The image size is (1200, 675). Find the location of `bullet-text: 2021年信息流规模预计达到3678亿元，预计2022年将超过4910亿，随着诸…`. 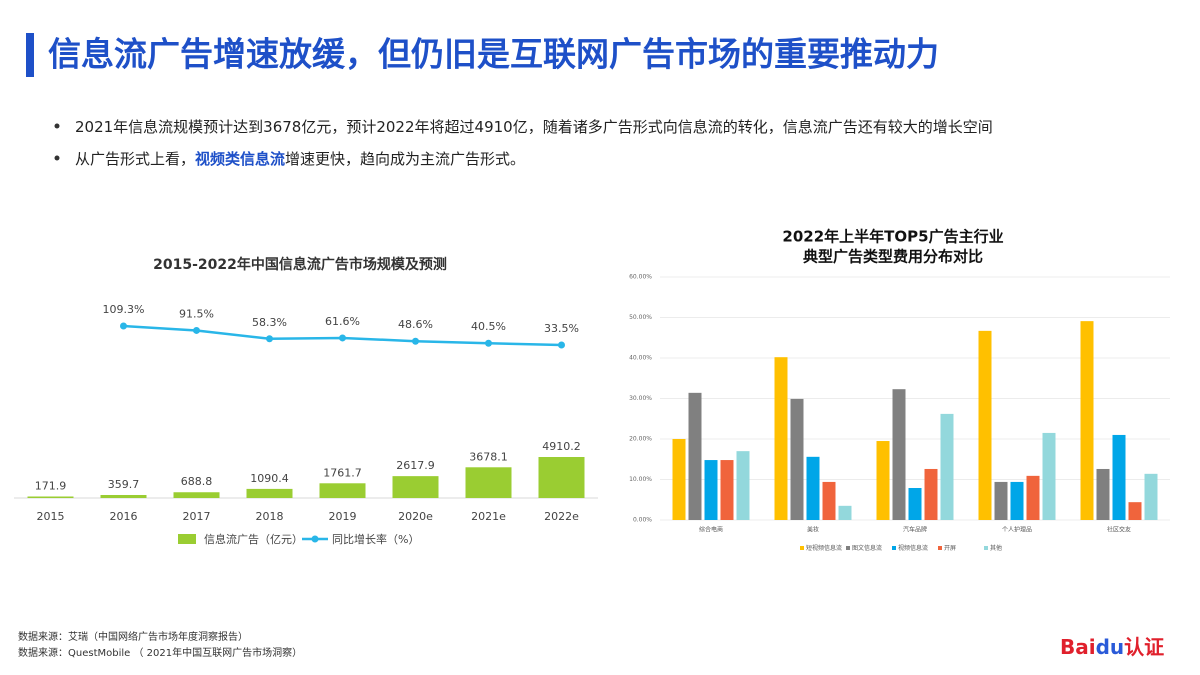

bullet-text: 2021年信息流规模预计达到3678亿元，预计2022年将超过4910亿，随着诸… is located at coordinates (534, 127).